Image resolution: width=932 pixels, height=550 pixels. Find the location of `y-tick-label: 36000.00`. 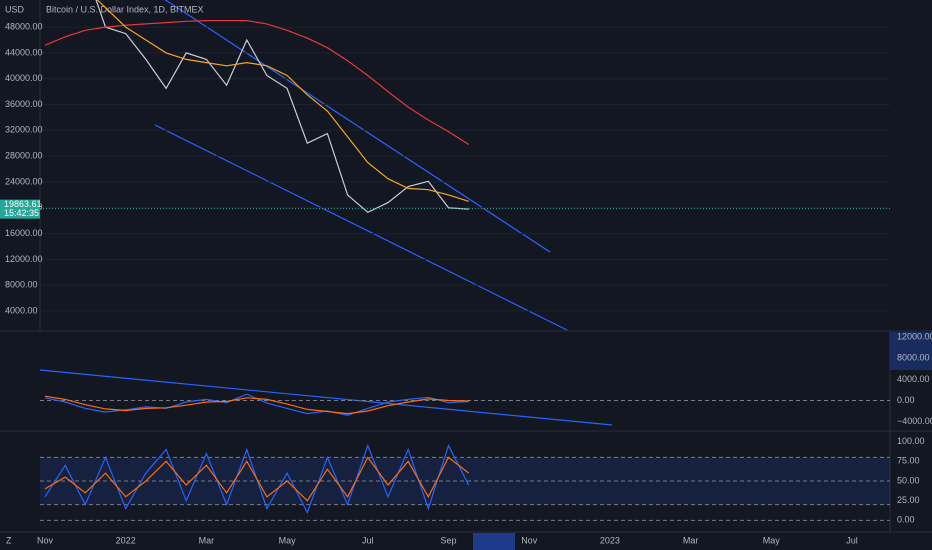

y-tick-label: 36000.00 is located at coordinates (24, 104).